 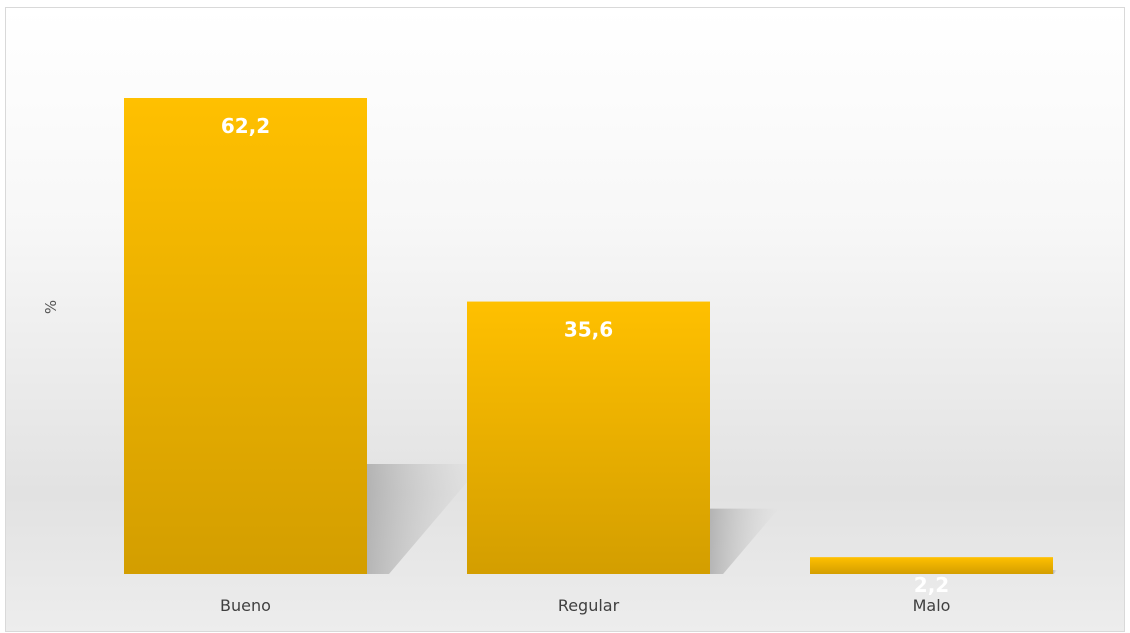 I want to click on bar-value-label: 2,2, so click(x=931, y=585).